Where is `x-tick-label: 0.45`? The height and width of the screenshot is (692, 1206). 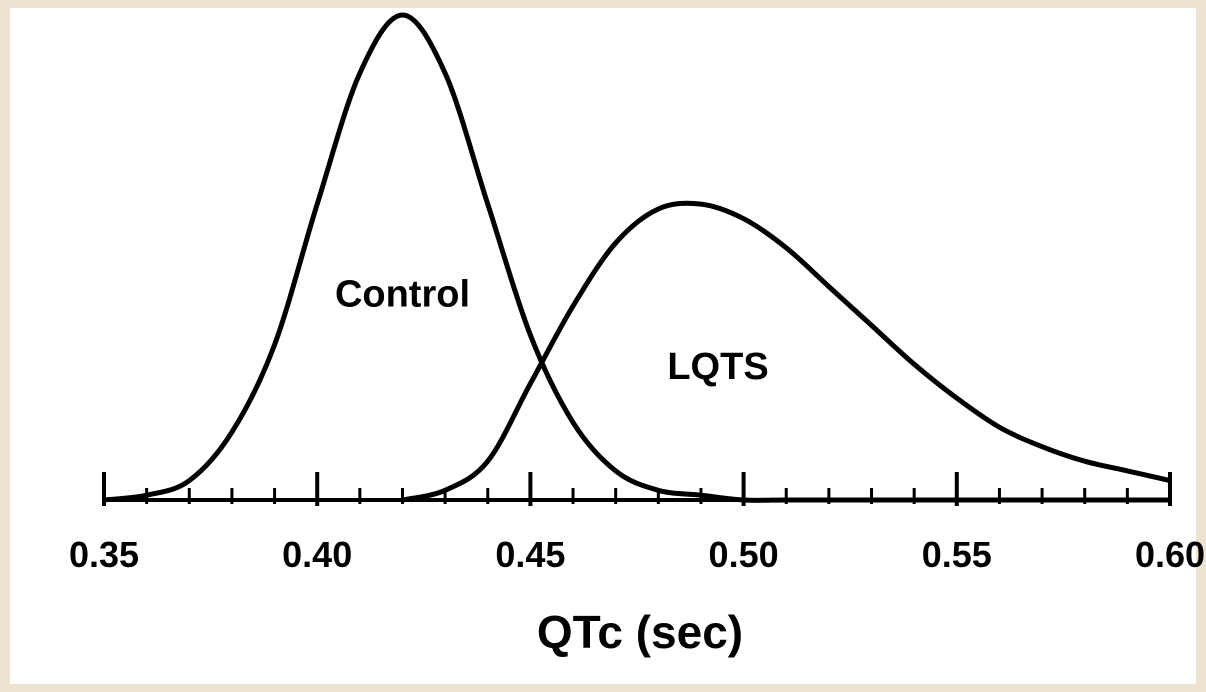 x-tick-label: 0.45 is located at coordinates (530, 554).